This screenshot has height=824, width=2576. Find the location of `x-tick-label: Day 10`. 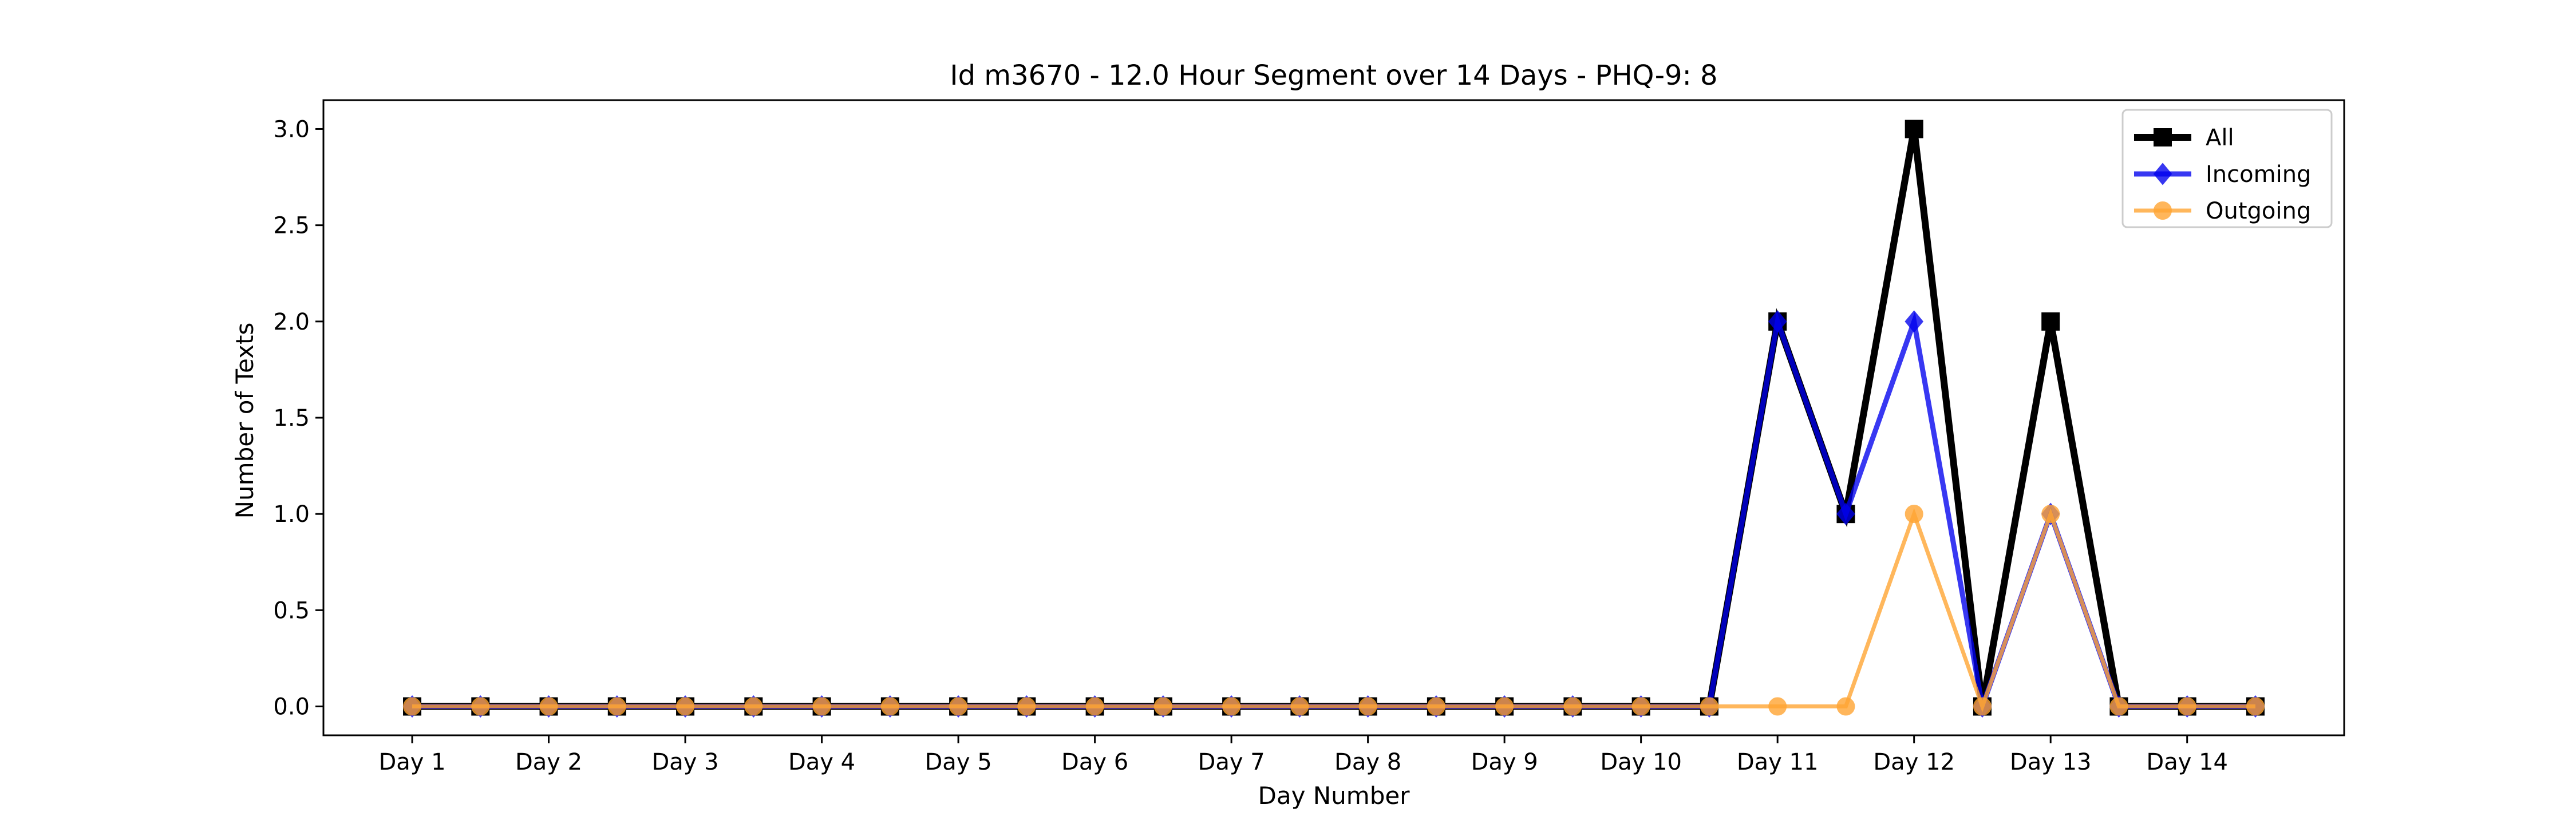

x-tick-label: Day 10 is located at coordinates (1641, 762).